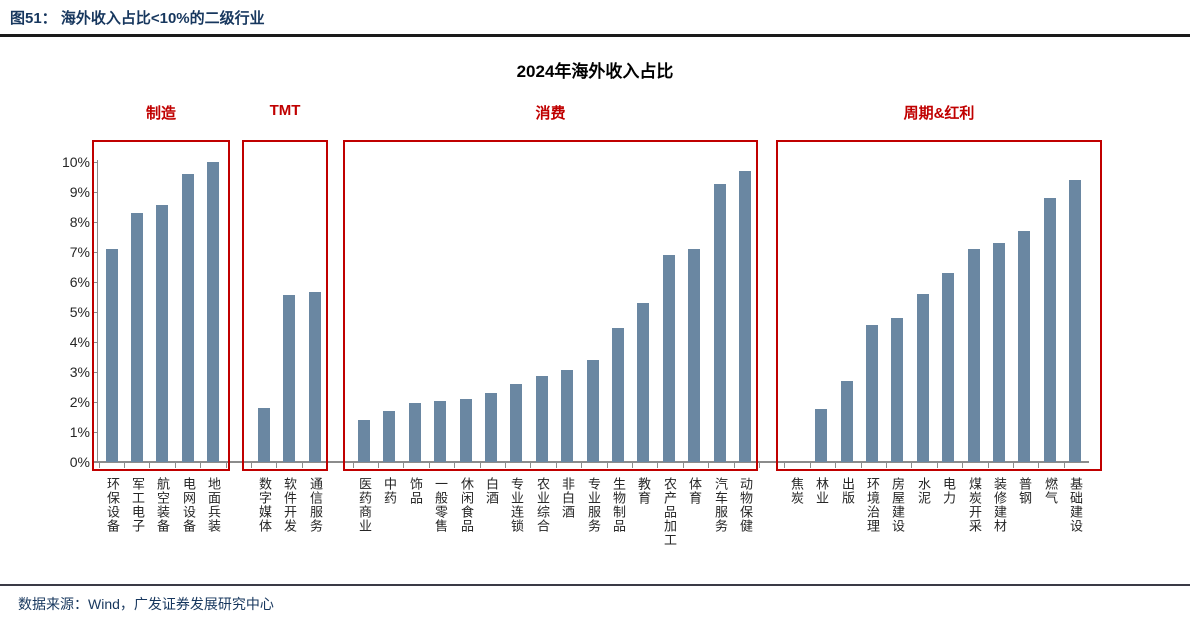 The width and height of the screenshot is (1190, 623). I want to click on category-label: 非白酒, so click(567, 498).